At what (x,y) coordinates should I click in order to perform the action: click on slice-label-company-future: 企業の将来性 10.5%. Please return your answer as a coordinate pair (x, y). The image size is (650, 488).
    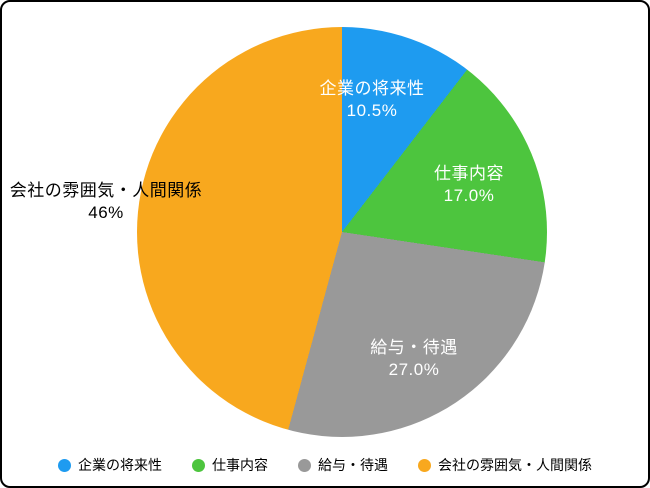
    Looking at the image, I should click on (372, 100).